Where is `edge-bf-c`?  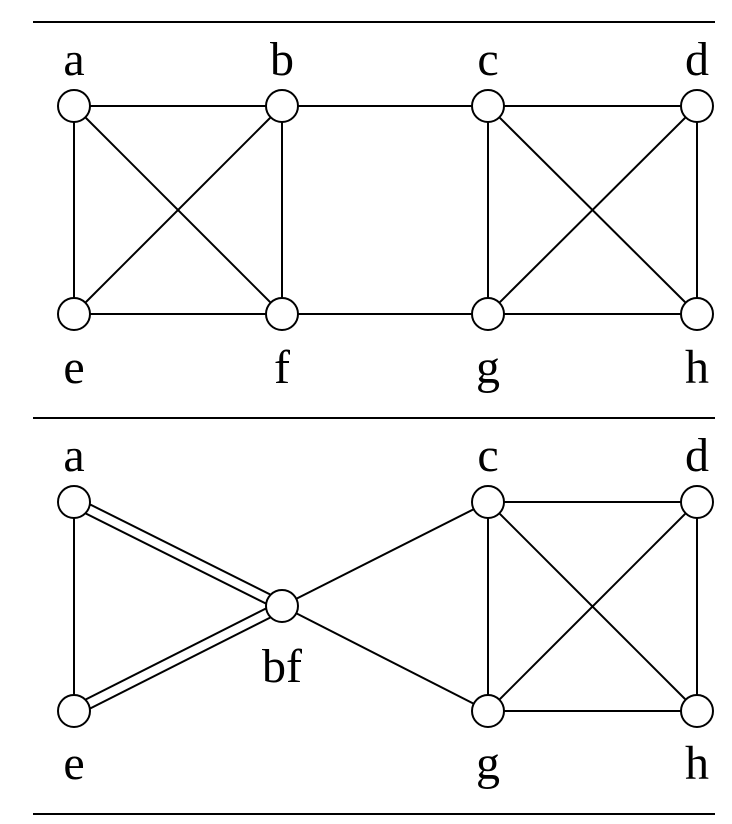 edge-bf-c is located at coordinates (385, 554).